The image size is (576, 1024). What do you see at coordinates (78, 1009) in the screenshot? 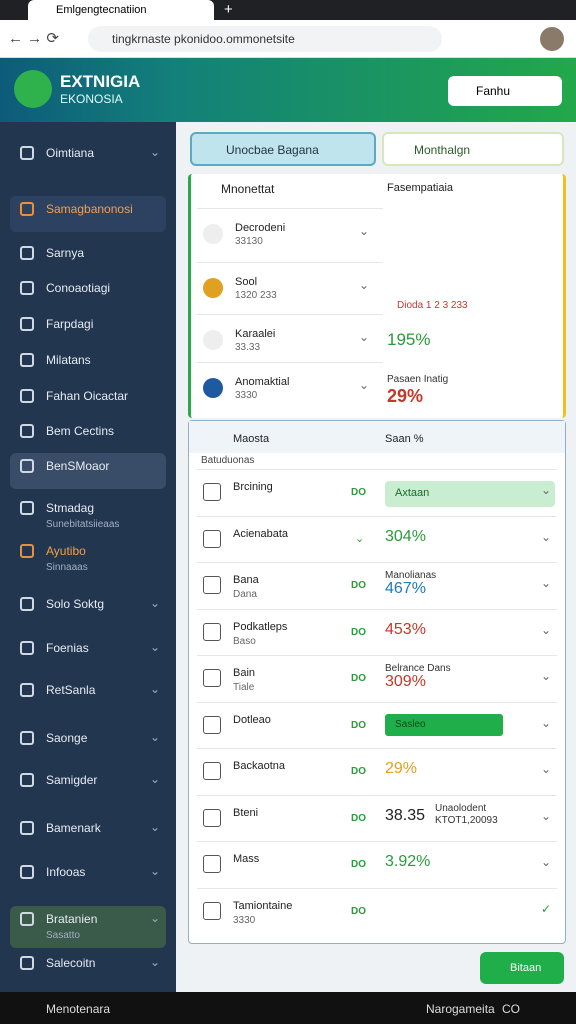
I see `bottom-left: Menotenara` at bounding box center [78, 1009].